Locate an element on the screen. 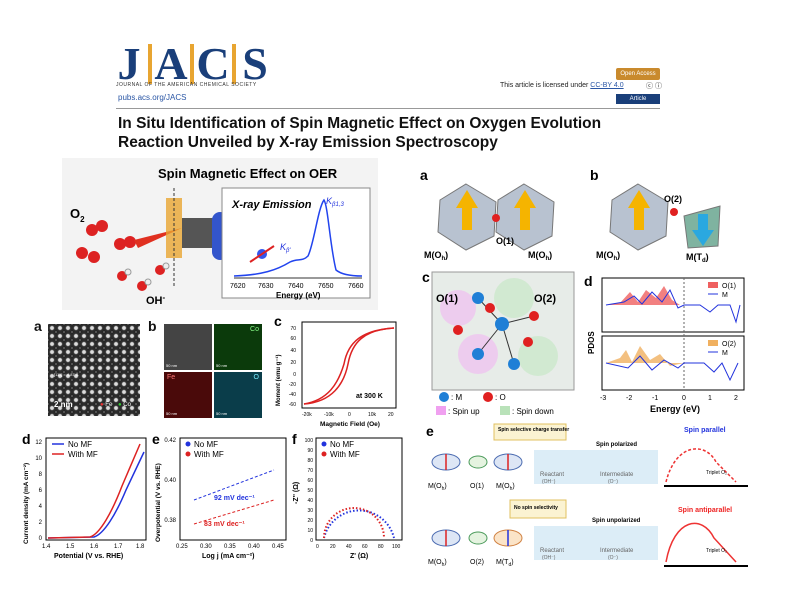 This screenshot has height=600, width=800. temperature-note: at 300 K is located at coordinates (369, 396).